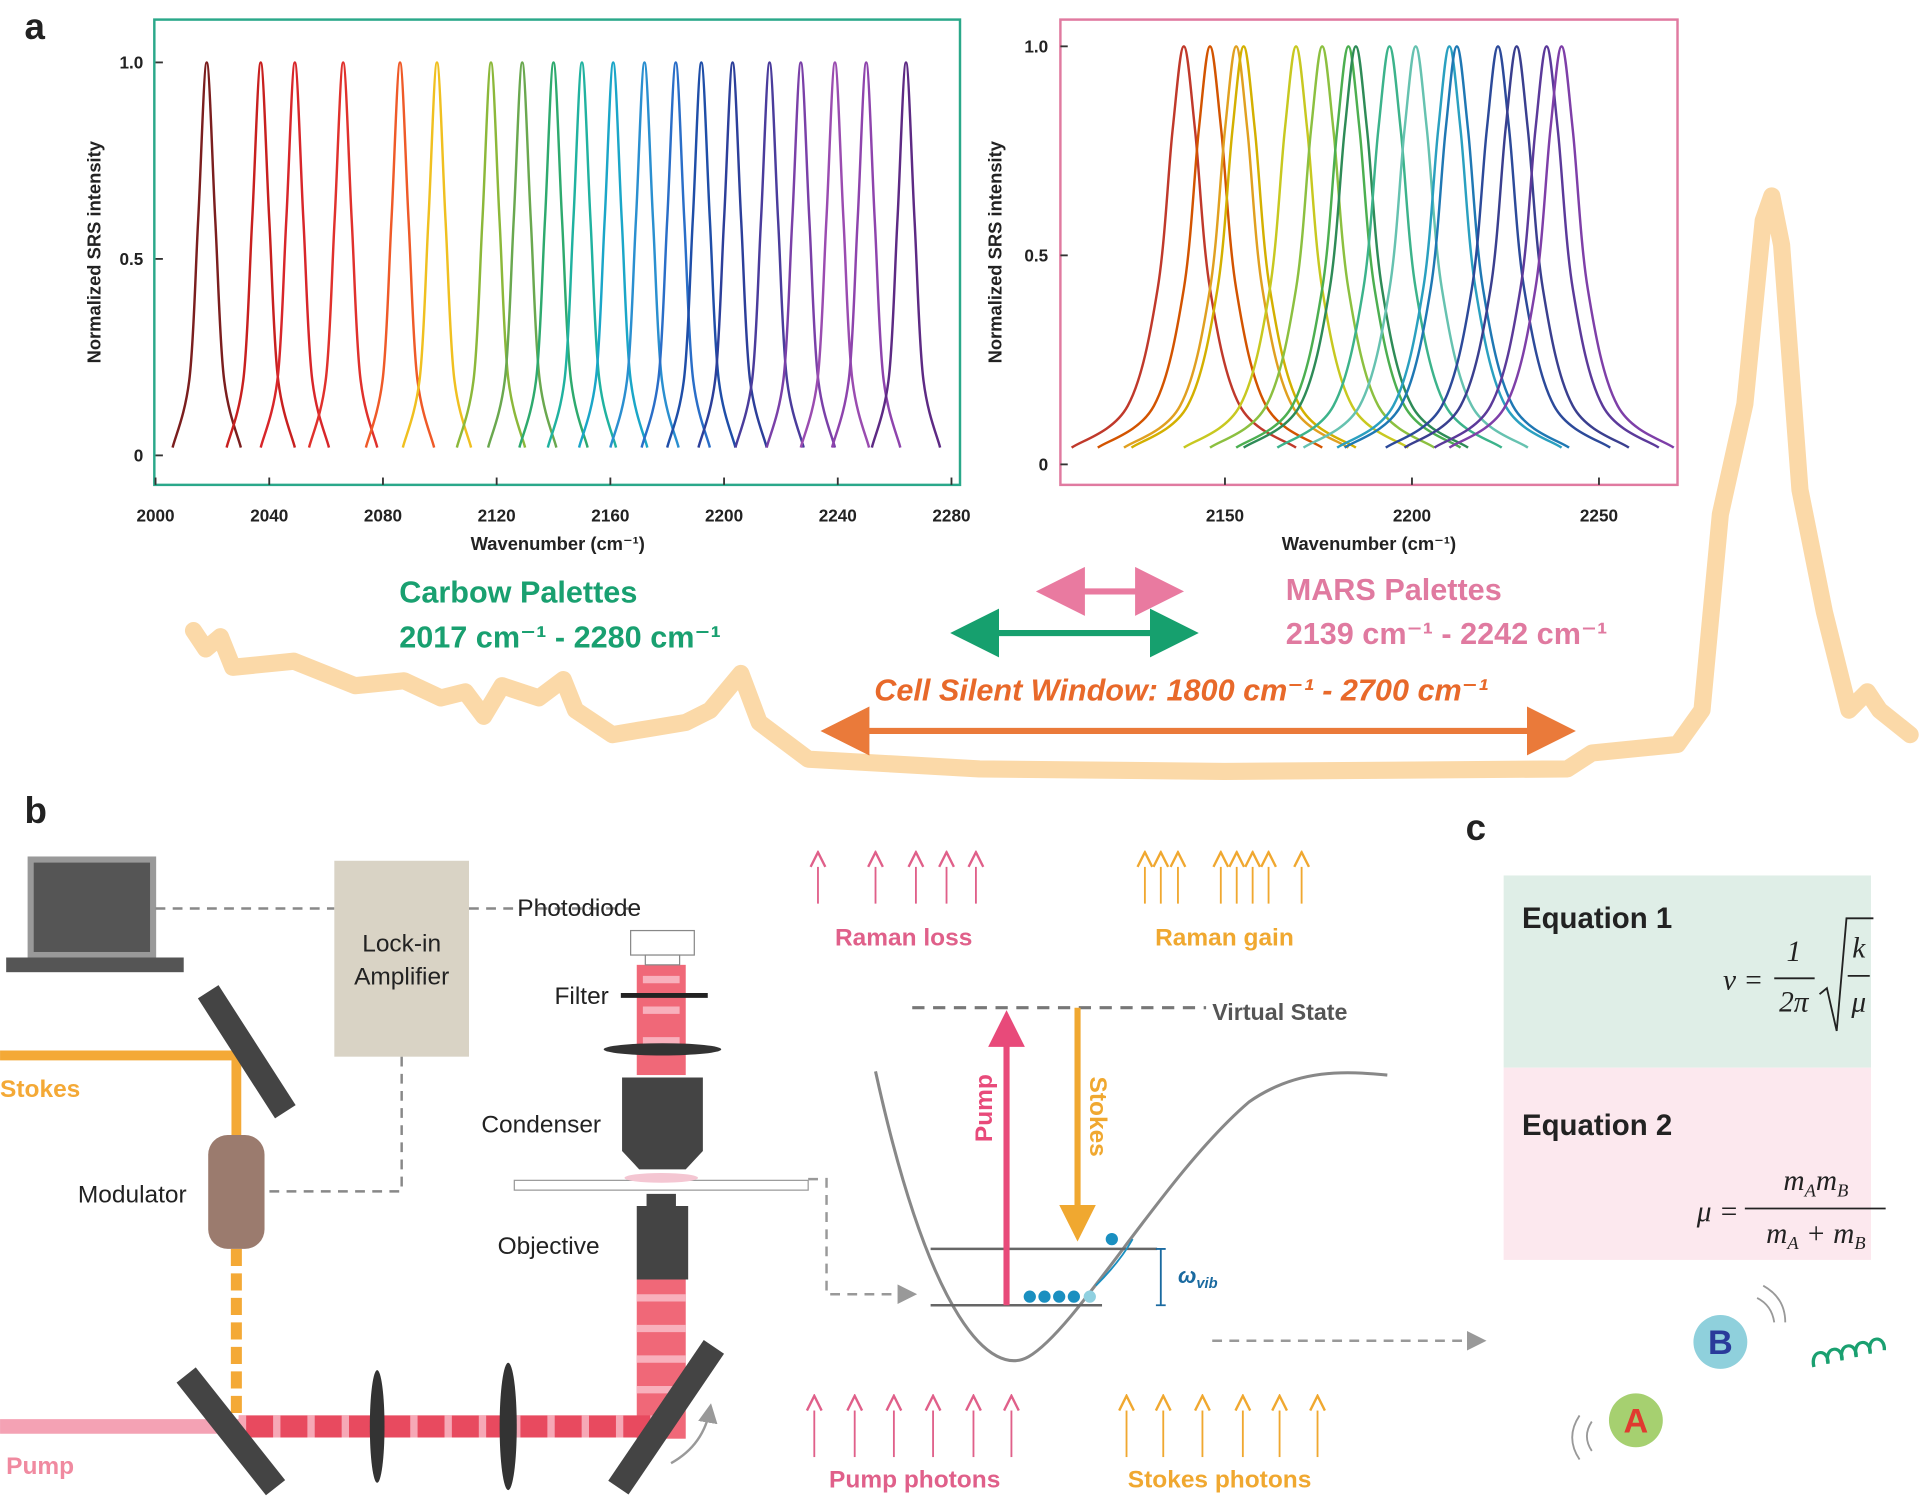 This screenshot has height=1502, width=1920. Describe the element at coordinates (1222, 1434) in the screenshot. I see `stokes-photon-arrows` at that location.